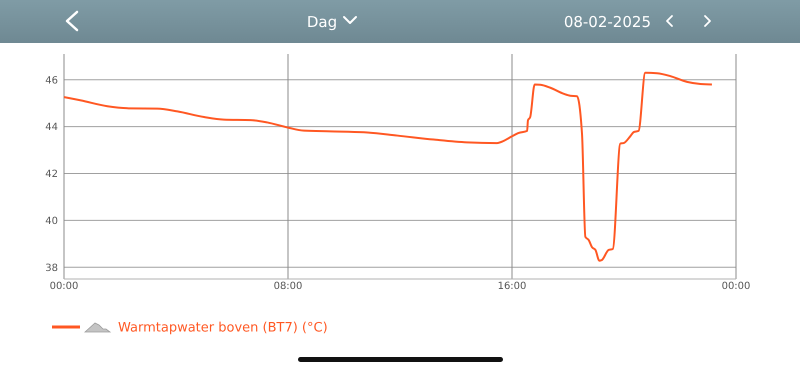  What do you see at coordinates (51, 128) in the screenshot?
I see `y-tick-label: 44` at bounding box center [51, 128].